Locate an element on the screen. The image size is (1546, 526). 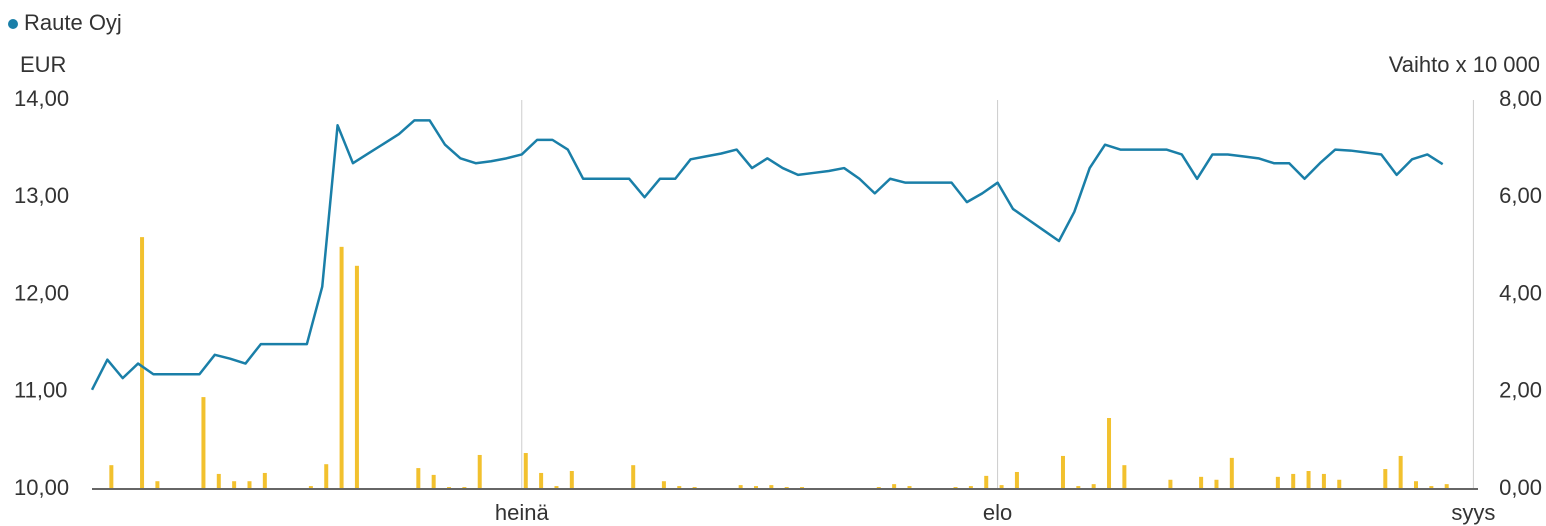
x-tick-label: elo is located at coordinates (997, 512).